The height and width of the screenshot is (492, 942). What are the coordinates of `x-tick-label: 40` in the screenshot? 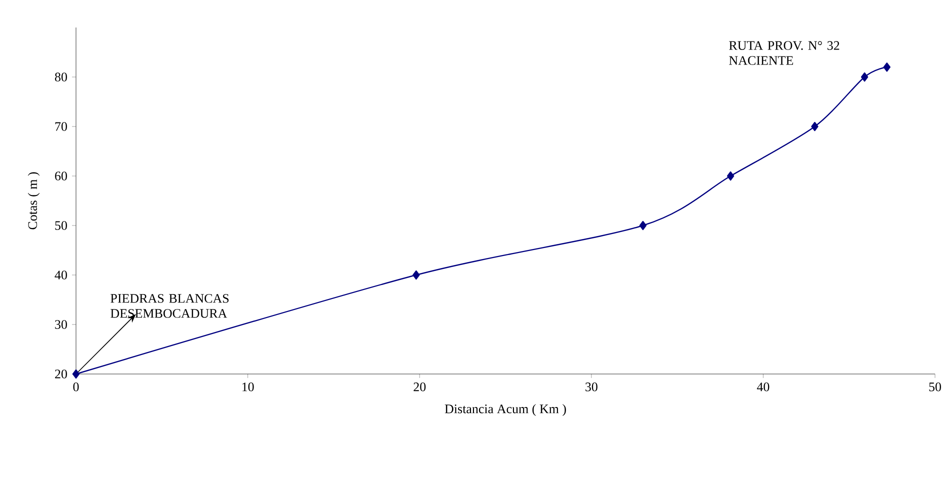 It's located at (763, 387).